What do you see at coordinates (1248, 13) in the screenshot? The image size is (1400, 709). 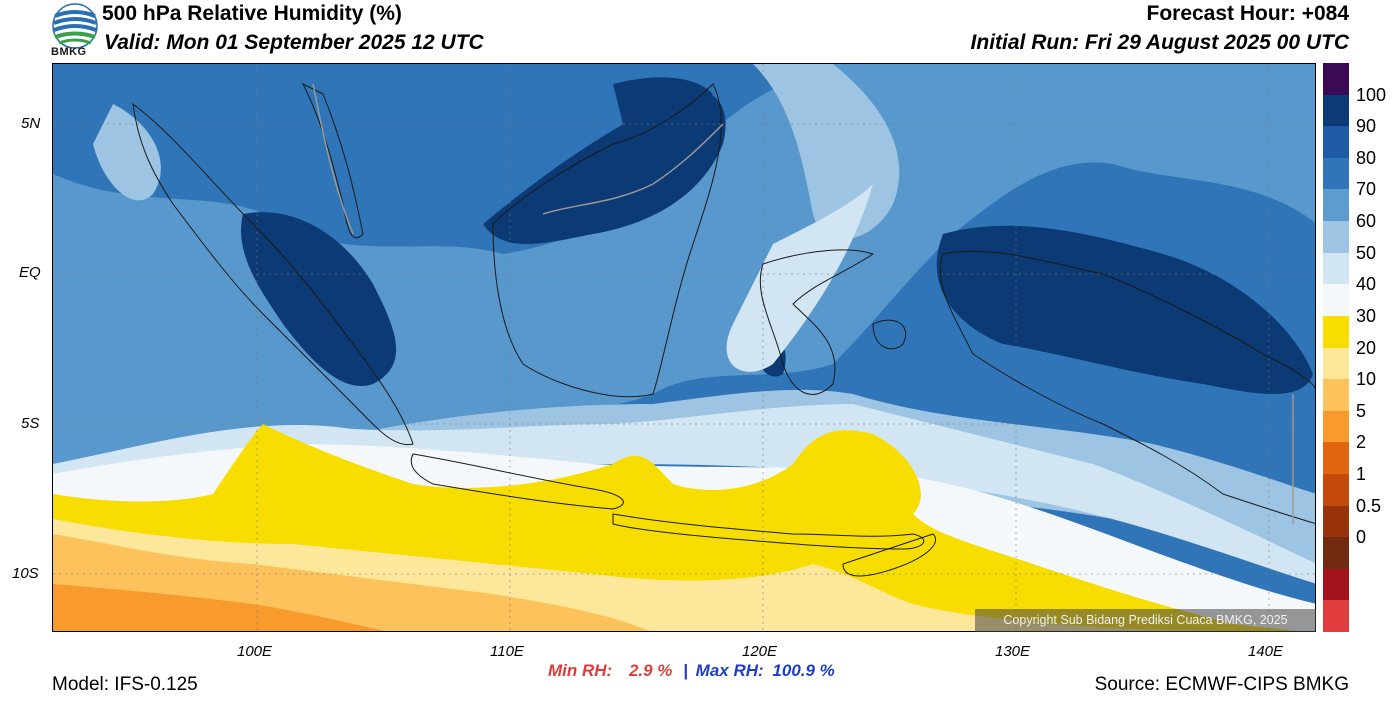 I see `forecast-hour: Forecast Hour: +084` at bounding box center [1248, 13].